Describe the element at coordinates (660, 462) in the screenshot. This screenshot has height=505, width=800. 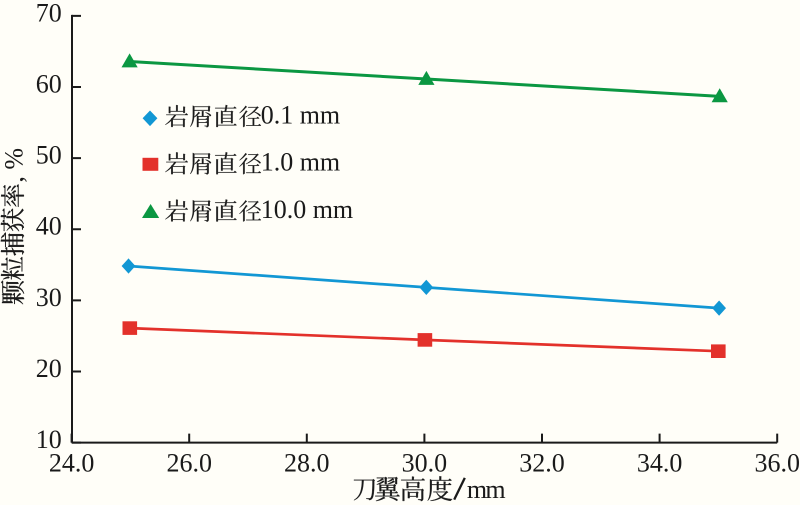
I see `svg-text: 34.0` at that location.